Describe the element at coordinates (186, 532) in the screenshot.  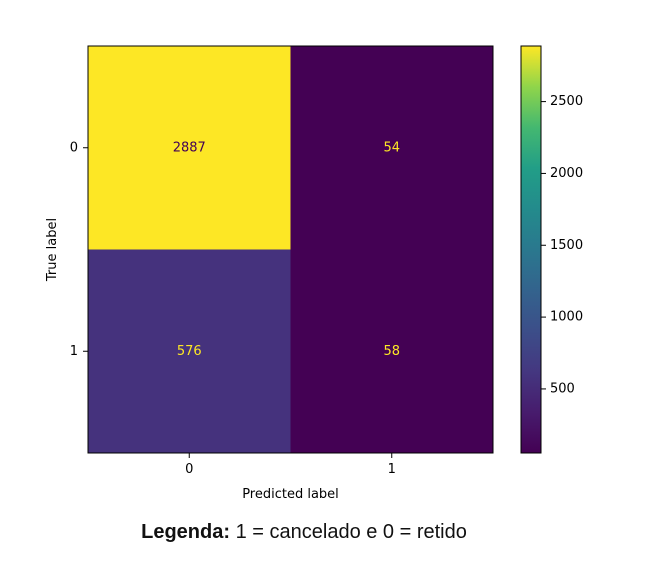
I see `legend-caption-label: Legenda:` at that location.